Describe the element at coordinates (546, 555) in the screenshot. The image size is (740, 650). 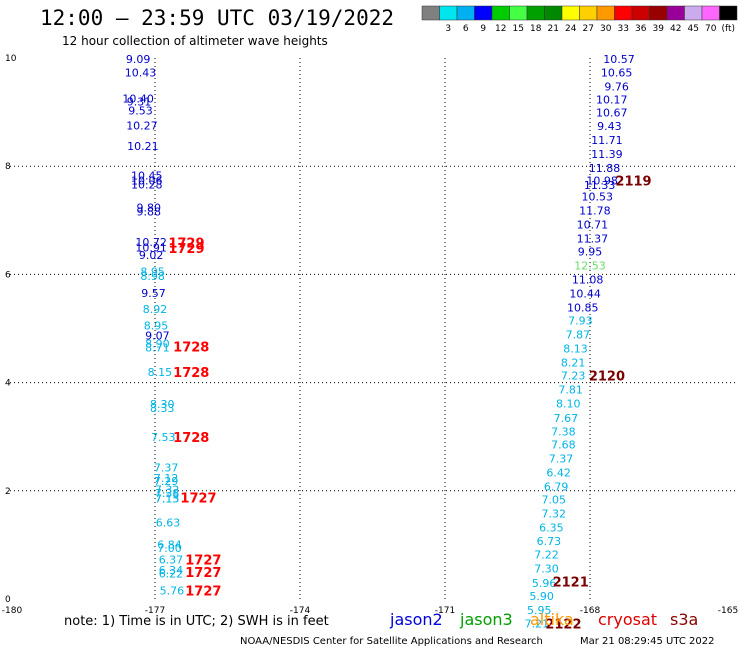
I see `wave-height-label: 7.22` at that location.